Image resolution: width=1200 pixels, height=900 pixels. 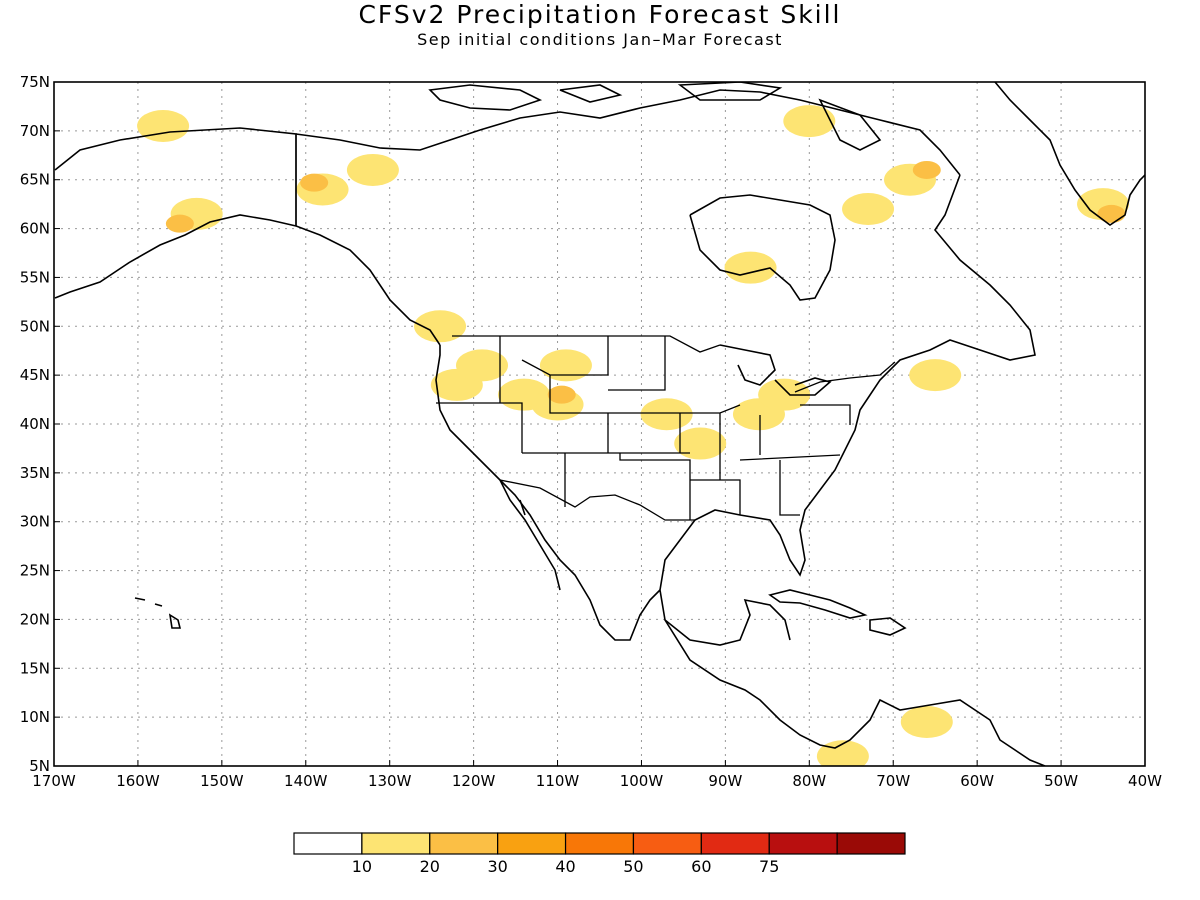 What do you see at coordinates (222, 781) in the screenshot?
I see `lon-tick-label: 150W` at bounding box center [222, 781].